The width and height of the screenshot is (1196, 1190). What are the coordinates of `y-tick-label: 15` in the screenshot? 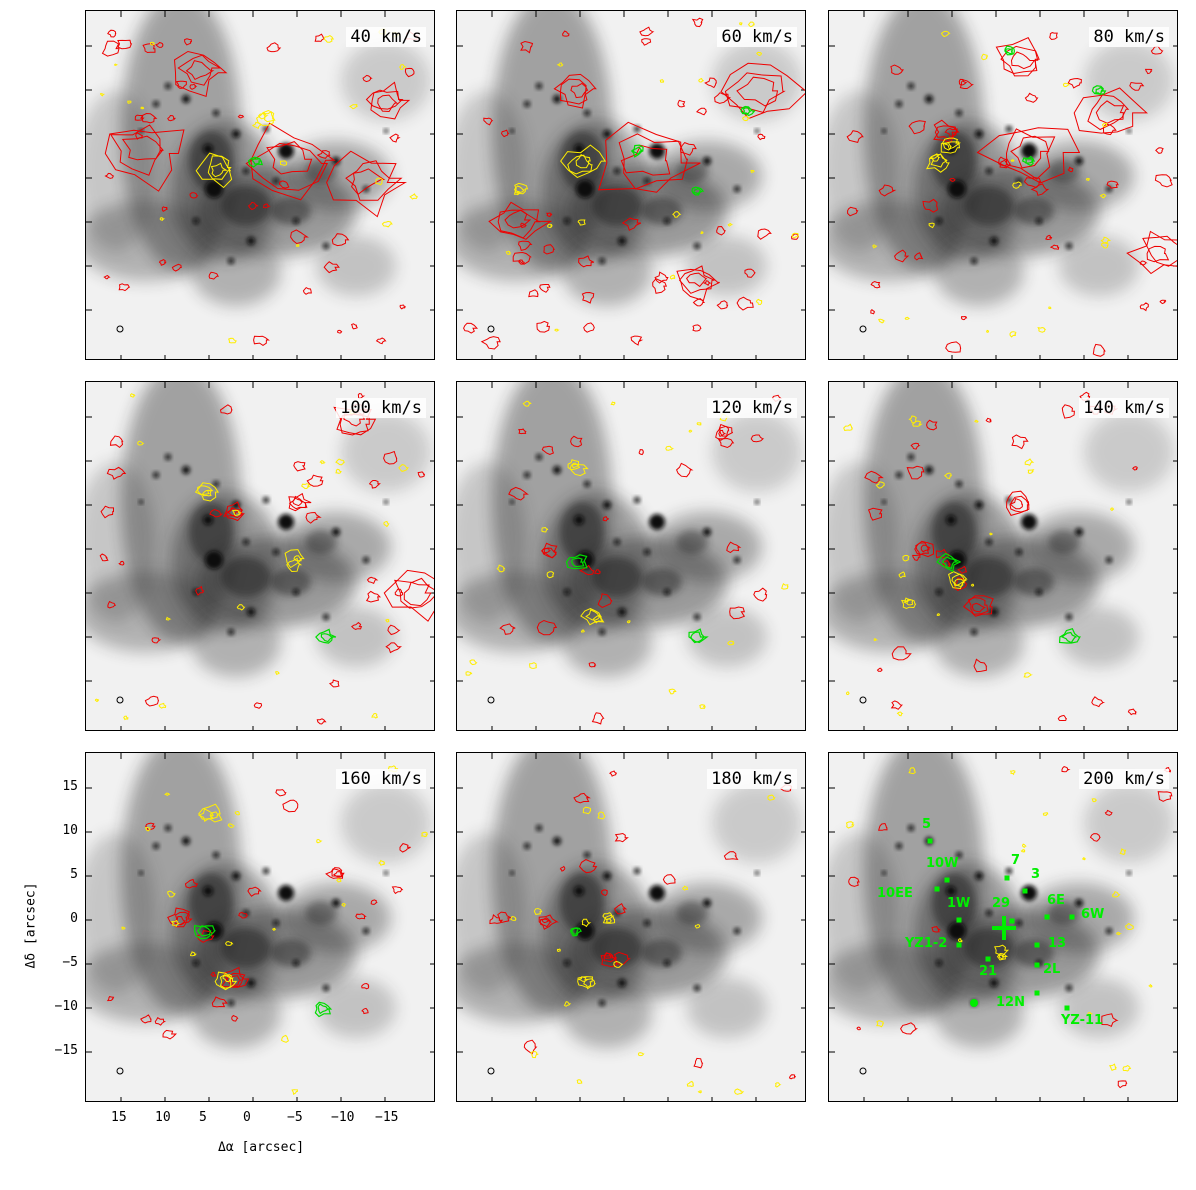 It's located at (70, 786).